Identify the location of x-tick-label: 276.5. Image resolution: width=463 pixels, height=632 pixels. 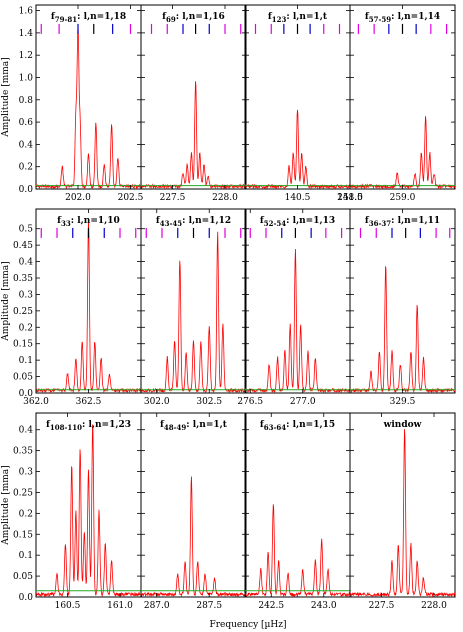
(250, 402).